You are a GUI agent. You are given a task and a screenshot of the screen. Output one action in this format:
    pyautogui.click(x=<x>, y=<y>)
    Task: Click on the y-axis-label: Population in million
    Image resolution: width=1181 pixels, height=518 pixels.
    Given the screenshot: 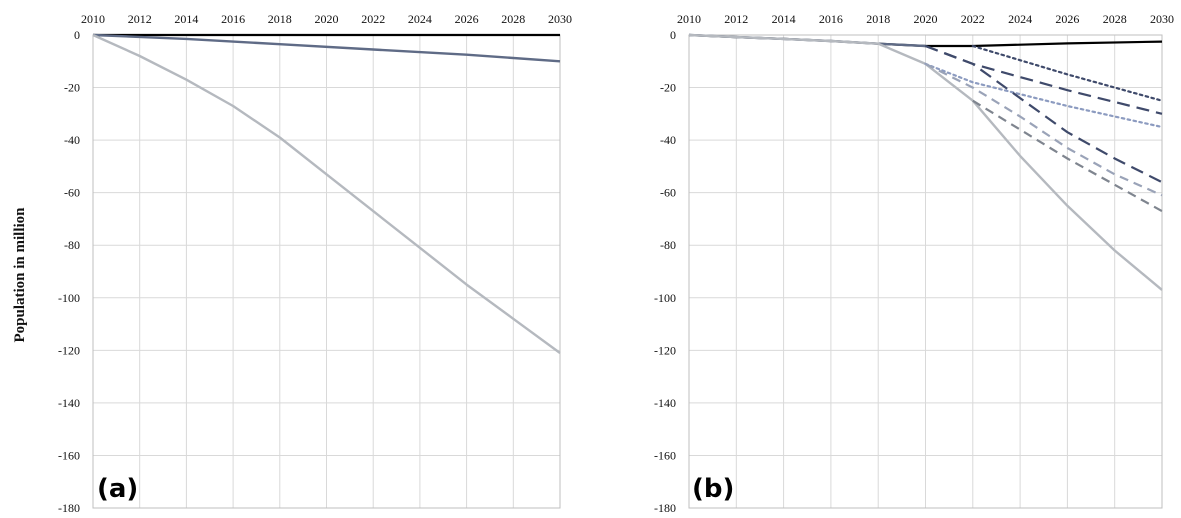 What is the action you would take?
    pyautogui.click(x=20, y=275)
    